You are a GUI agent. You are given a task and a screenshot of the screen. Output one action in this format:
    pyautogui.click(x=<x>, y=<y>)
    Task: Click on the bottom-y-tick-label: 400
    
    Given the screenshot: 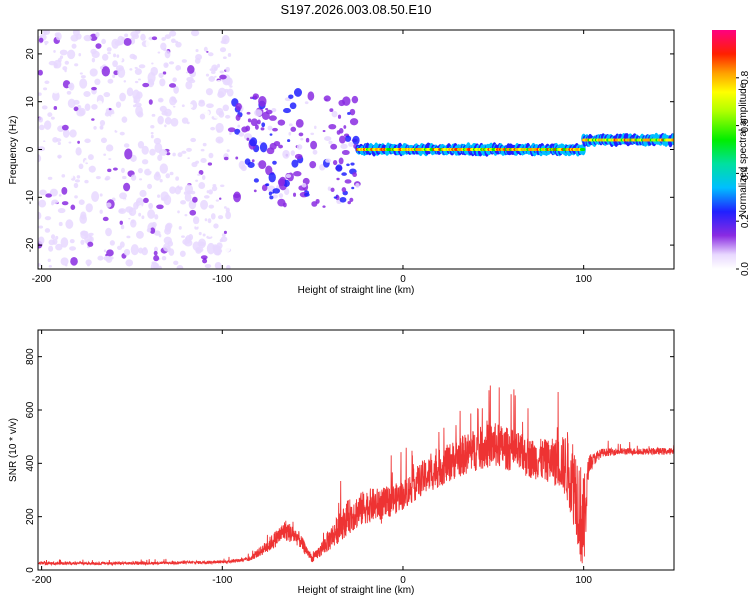 What is the action you would take?
    pyautogui.click(x=30, y=463)
    